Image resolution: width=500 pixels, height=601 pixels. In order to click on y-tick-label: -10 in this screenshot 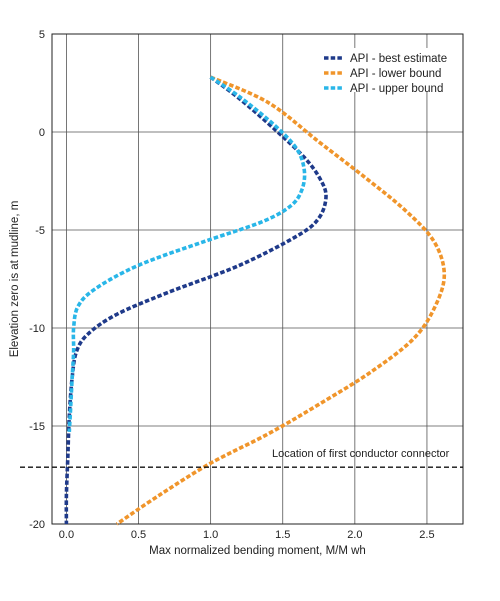, I will do `click(37, 329)`.